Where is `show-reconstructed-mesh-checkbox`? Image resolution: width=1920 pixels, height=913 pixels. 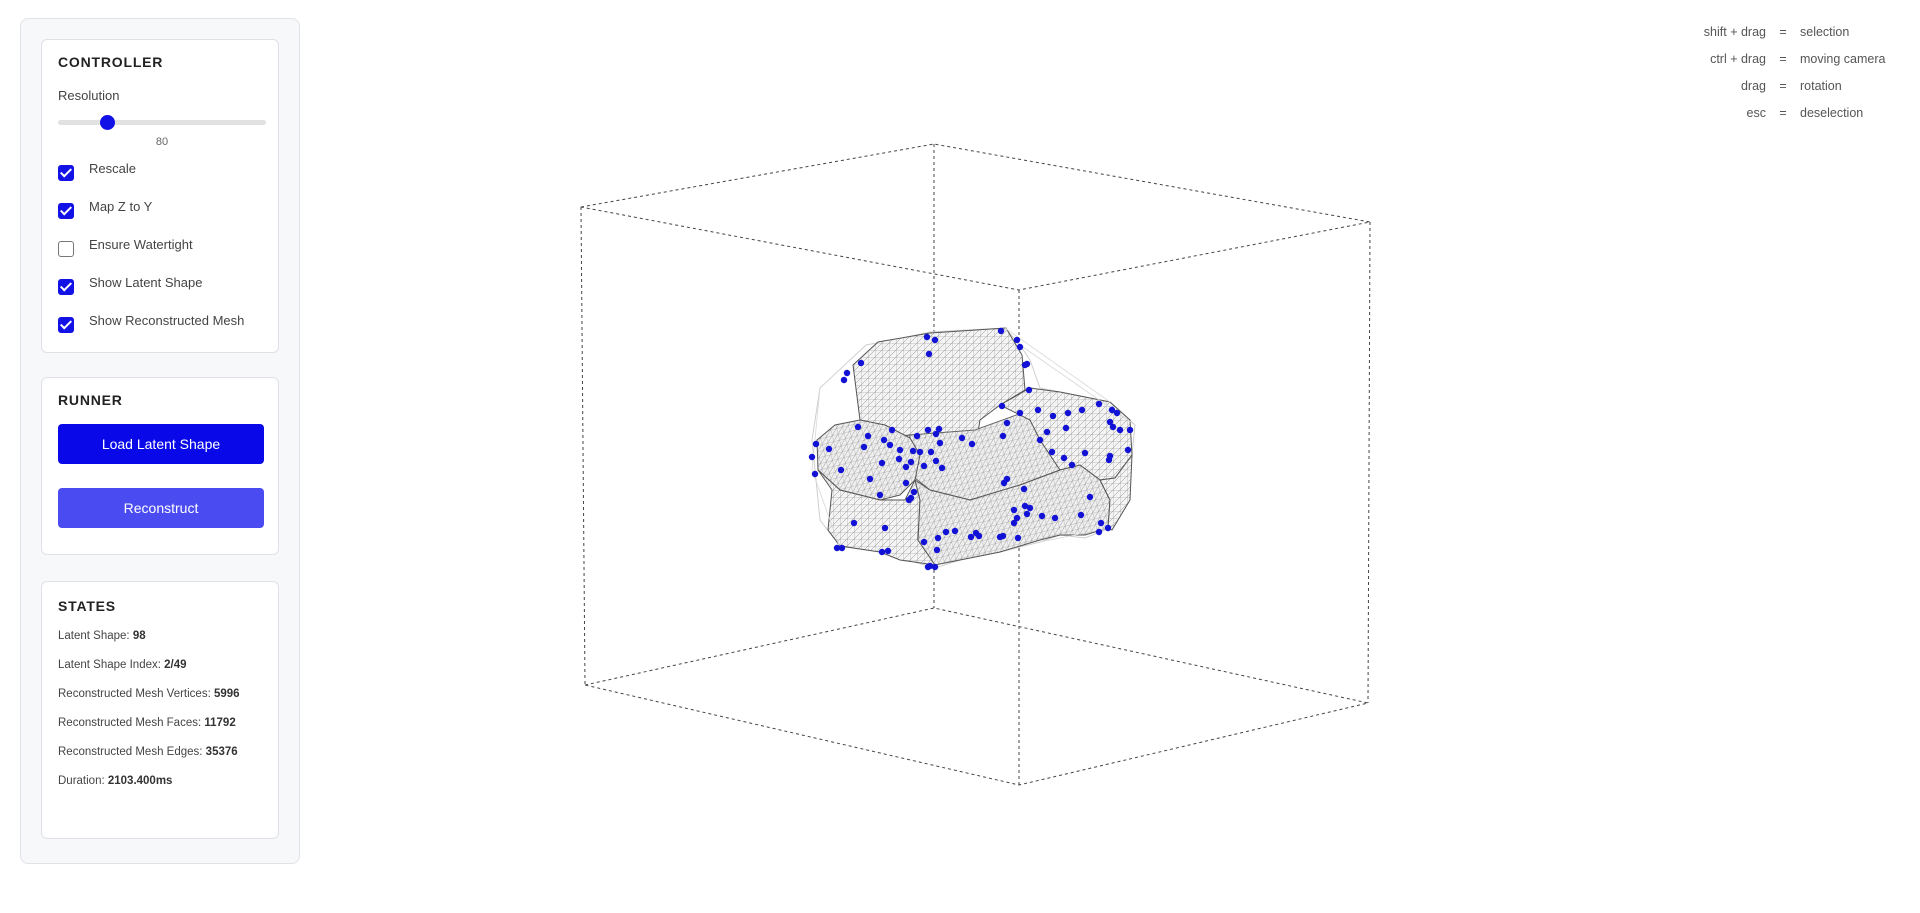
show-reconstructed-mesh-checkbox is located at coordinates (66, 325).